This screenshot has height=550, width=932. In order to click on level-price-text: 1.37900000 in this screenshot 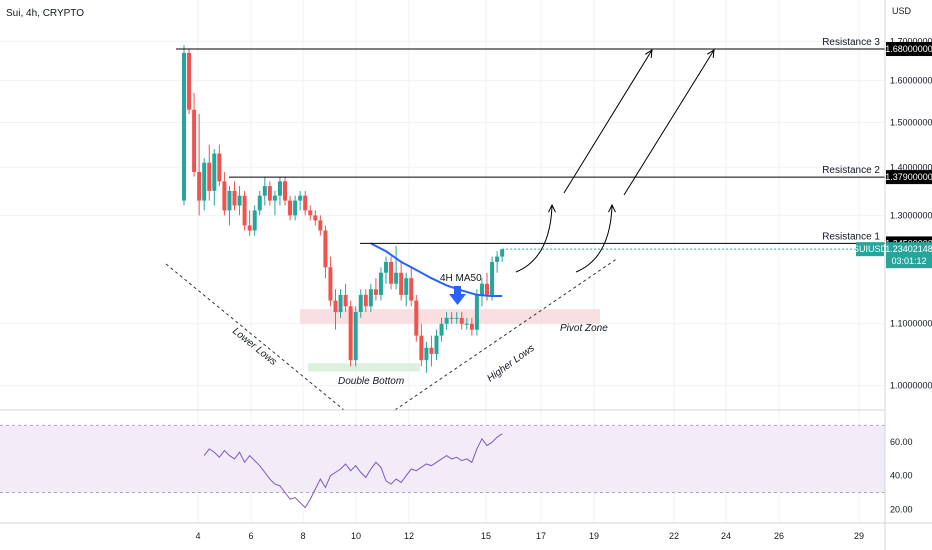, I will do `click(908, 177)`.